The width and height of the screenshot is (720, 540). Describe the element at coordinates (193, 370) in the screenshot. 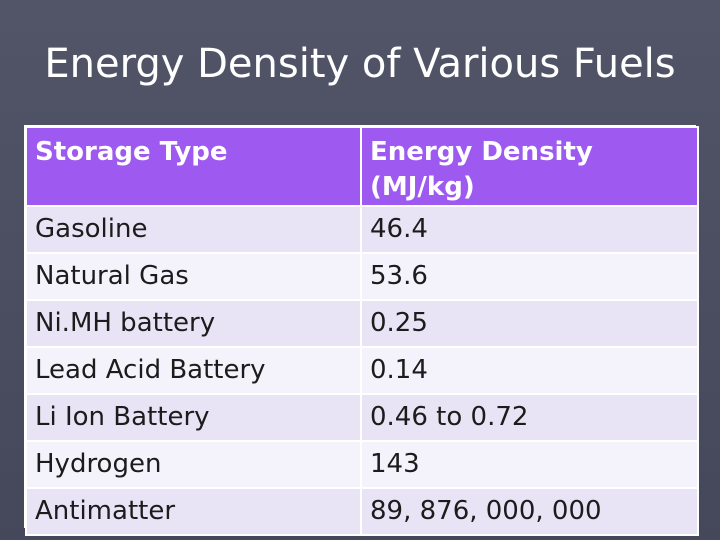

I see `storage-type-cell: Lead Acid Battery` at that location.